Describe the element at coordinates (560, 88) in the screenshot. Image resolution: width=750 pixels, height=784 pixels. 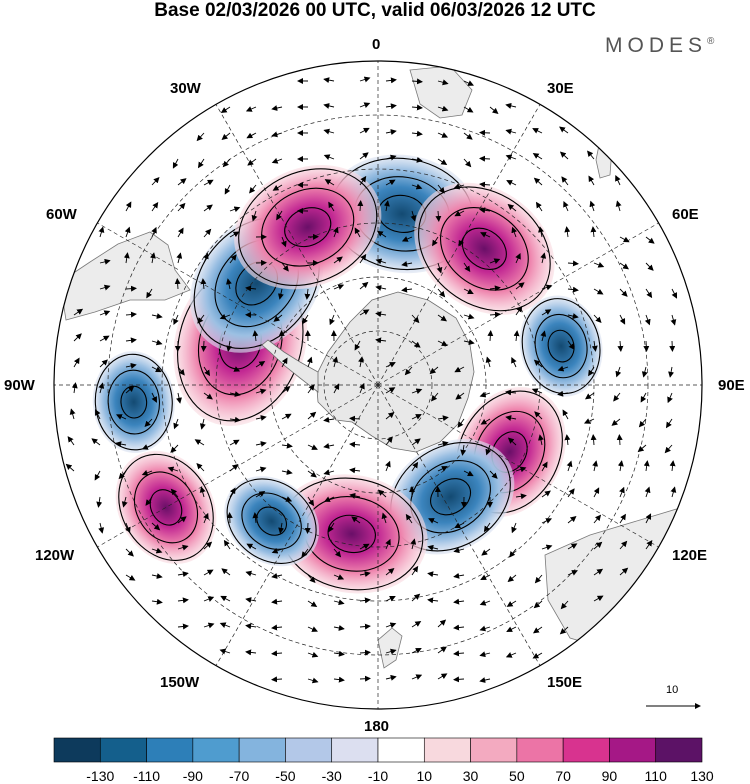
I see `lon-label-30e: 30E` at that location.